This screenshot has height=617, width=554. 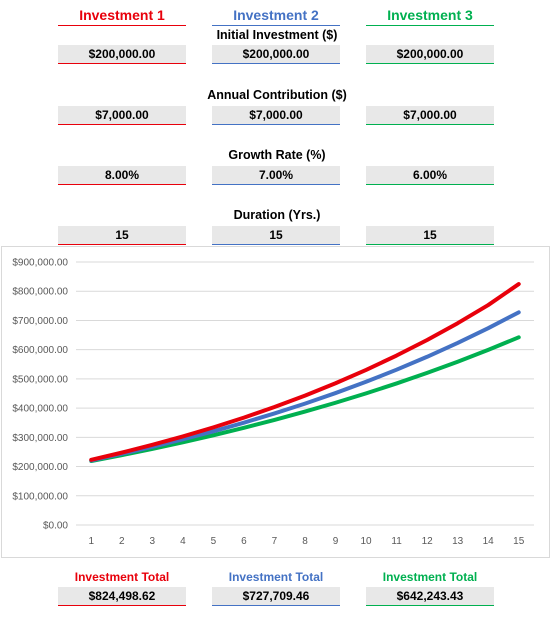 I want to click on x-tick-label: 7, so click(x=275, y=541).